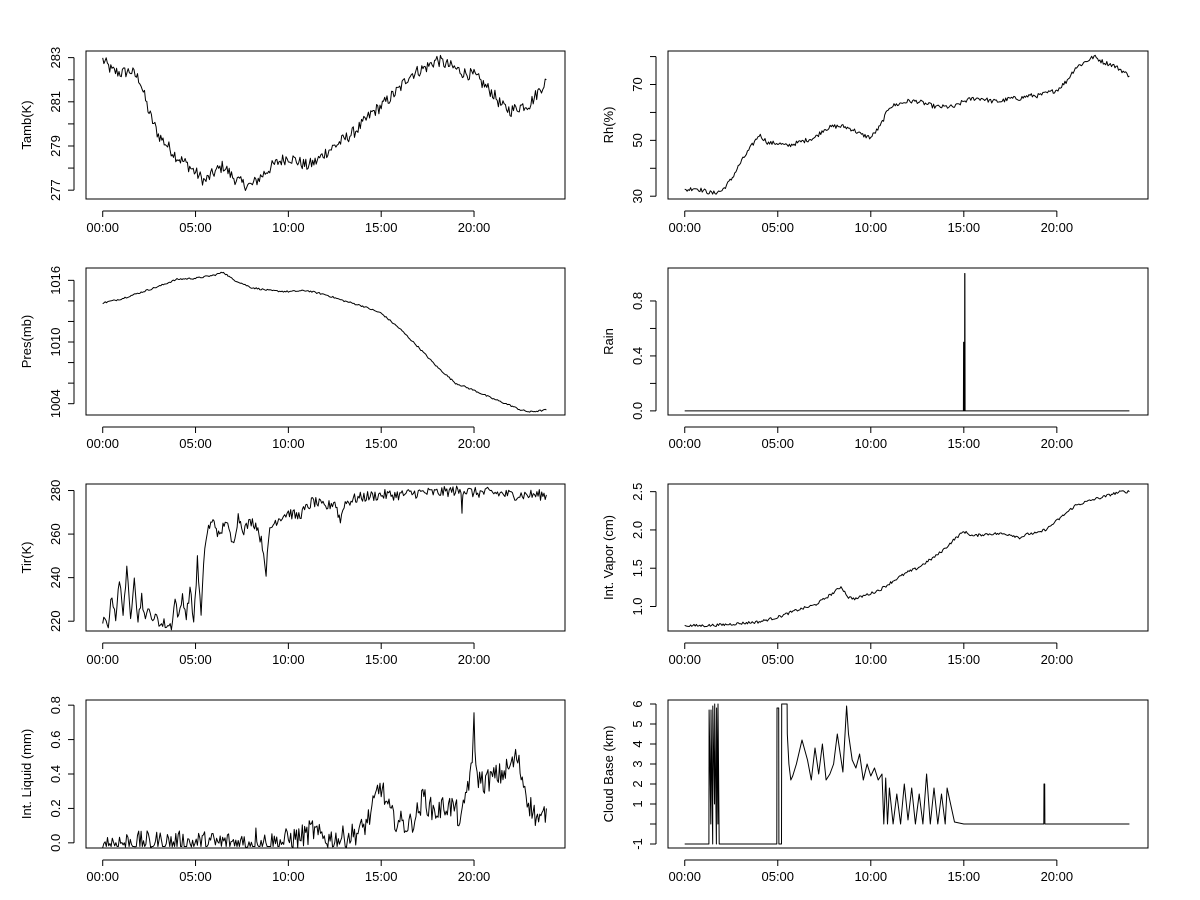  Describe the element at coordinates (608, 125) in the screenshot. I see `y-axis-label: Rh(%)` at that location.